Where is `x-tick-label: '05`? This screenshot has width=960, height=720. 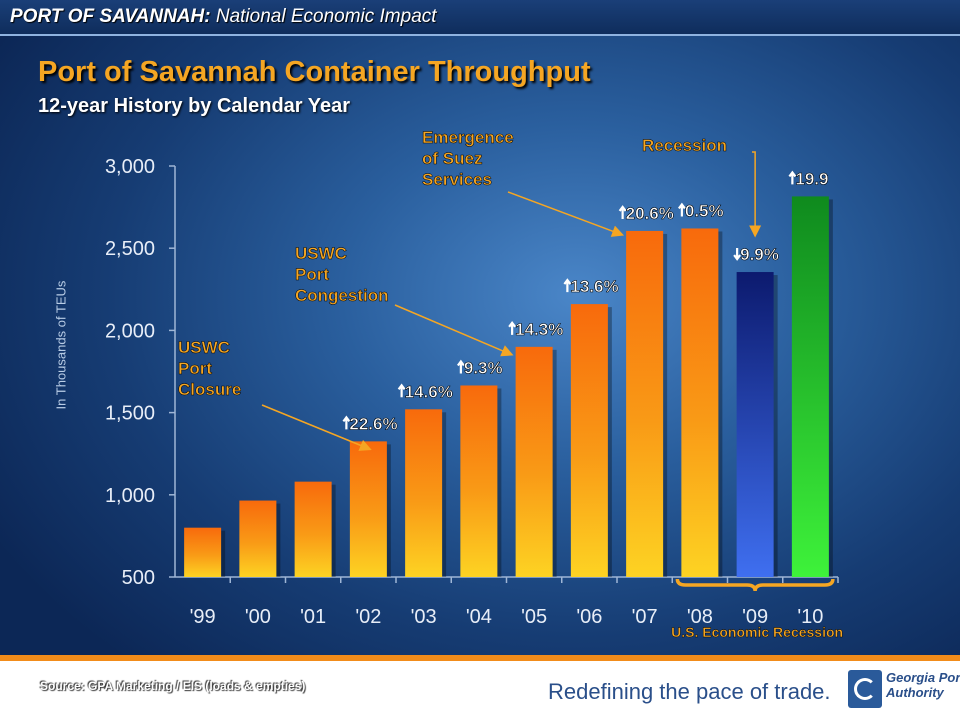
x-tick-label: '05 is located at coordinates (534, 617).